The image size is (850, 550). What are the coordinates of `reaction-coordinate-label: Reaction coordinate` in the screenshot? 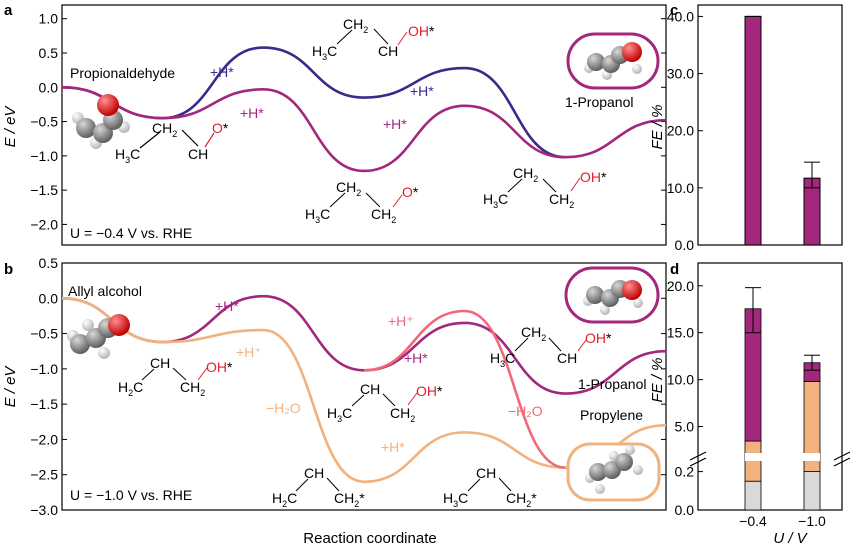 It's located at (369, 538).